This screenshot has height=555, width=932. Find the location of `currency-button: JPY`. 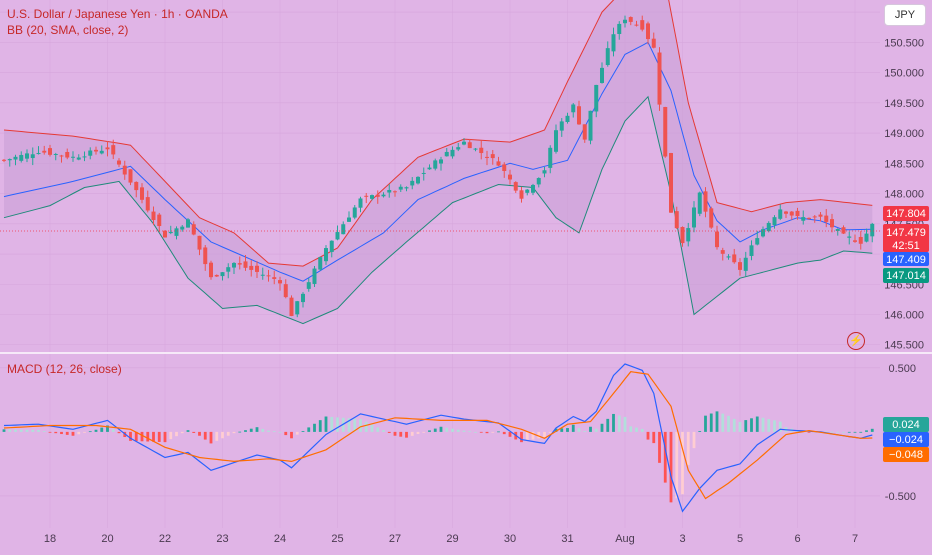

currency-button: JPY is located at coordinates (905, 15).